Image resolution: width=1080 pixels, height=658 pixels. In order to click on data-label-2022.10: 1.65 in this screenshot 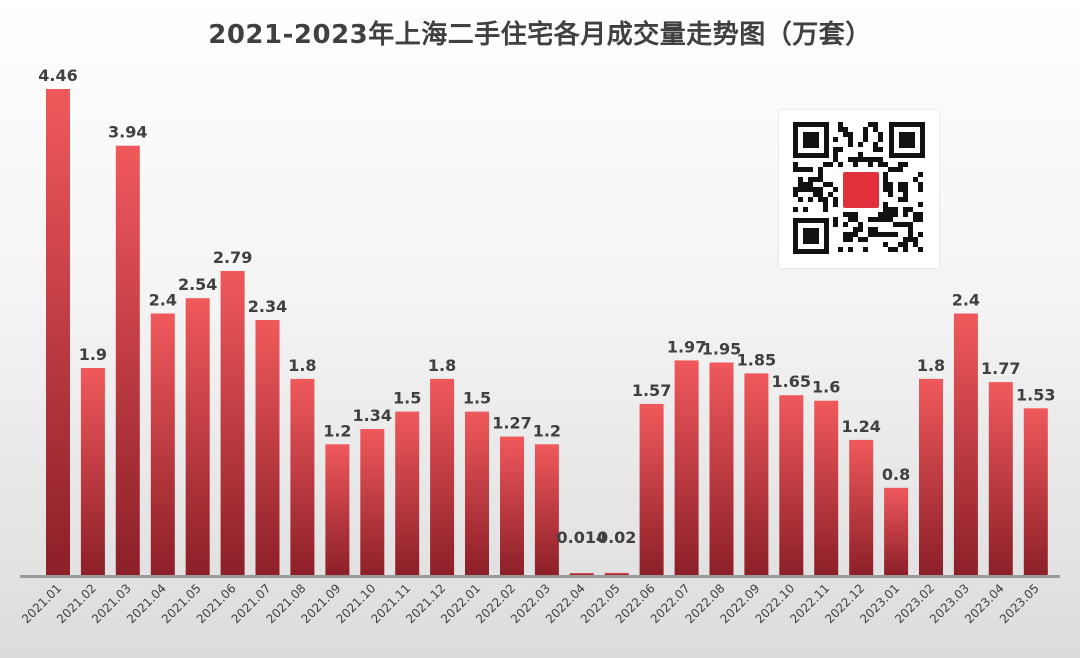, I will do `click(791, 381)`.